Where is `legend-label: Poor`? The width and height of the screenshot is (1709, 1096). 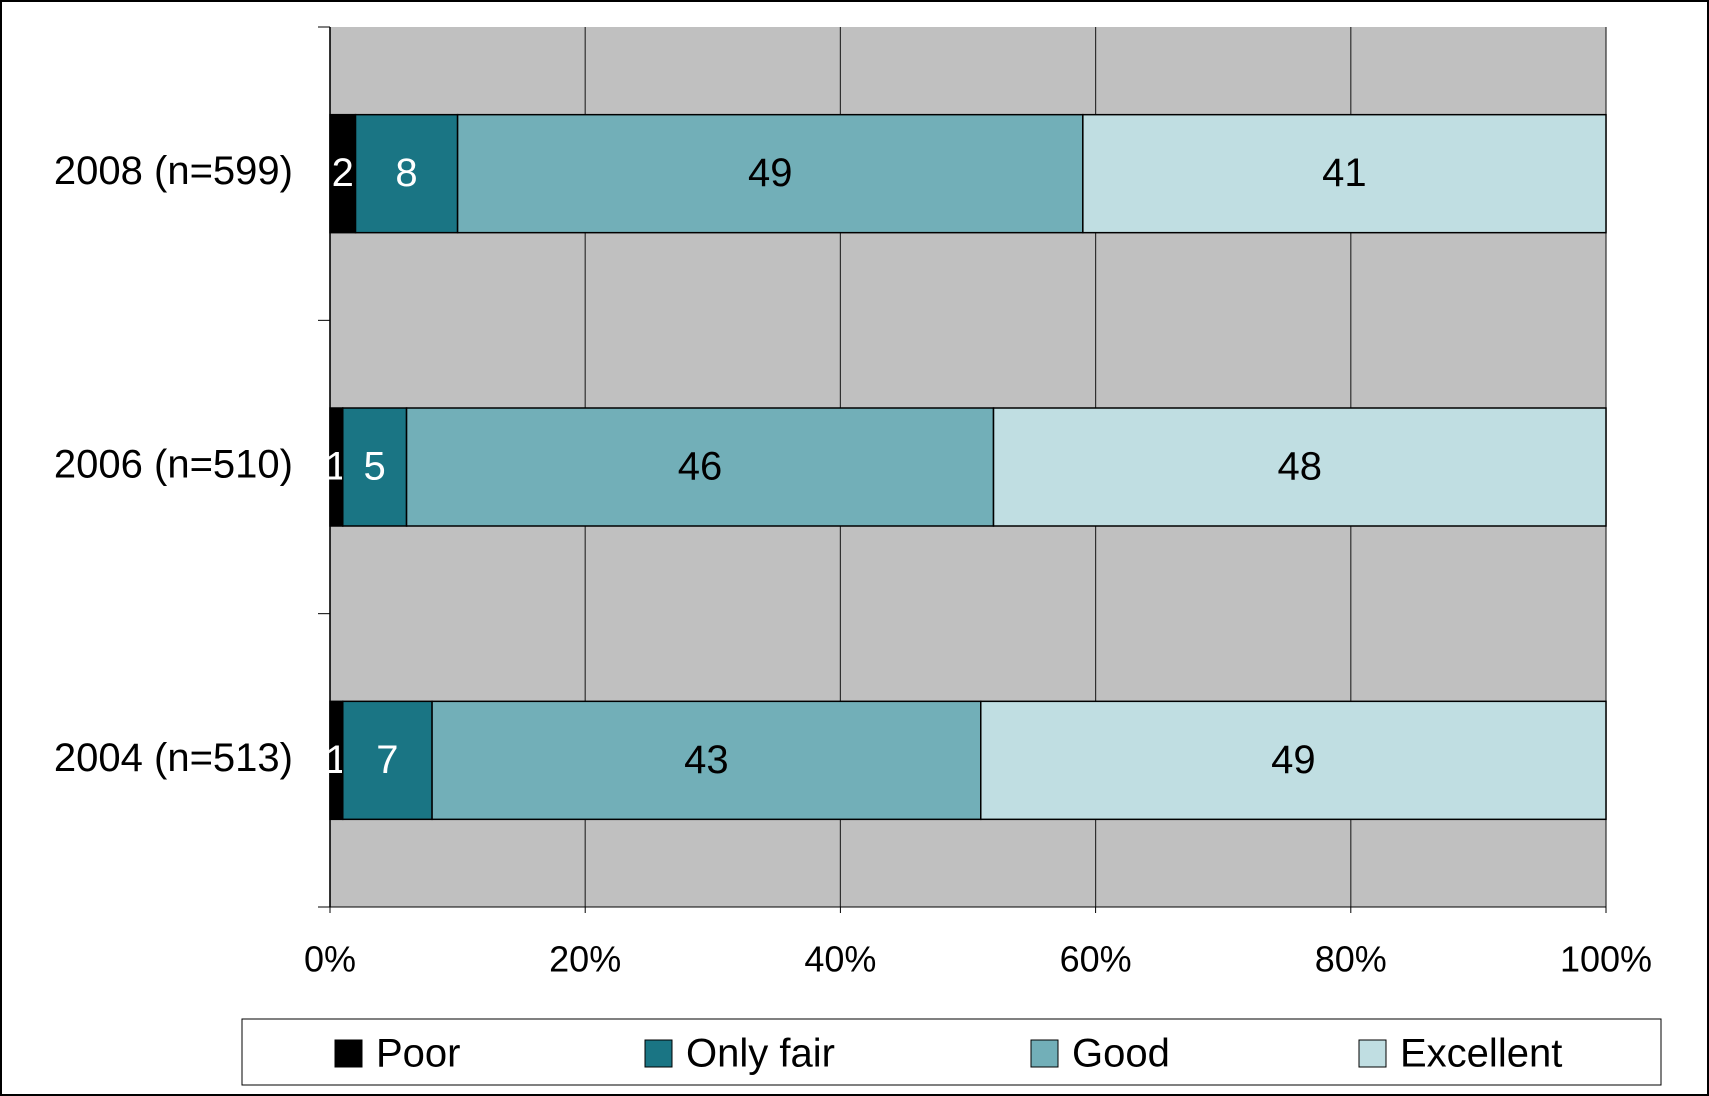
legend-label: Poor is located at coordinates (418, 1054).